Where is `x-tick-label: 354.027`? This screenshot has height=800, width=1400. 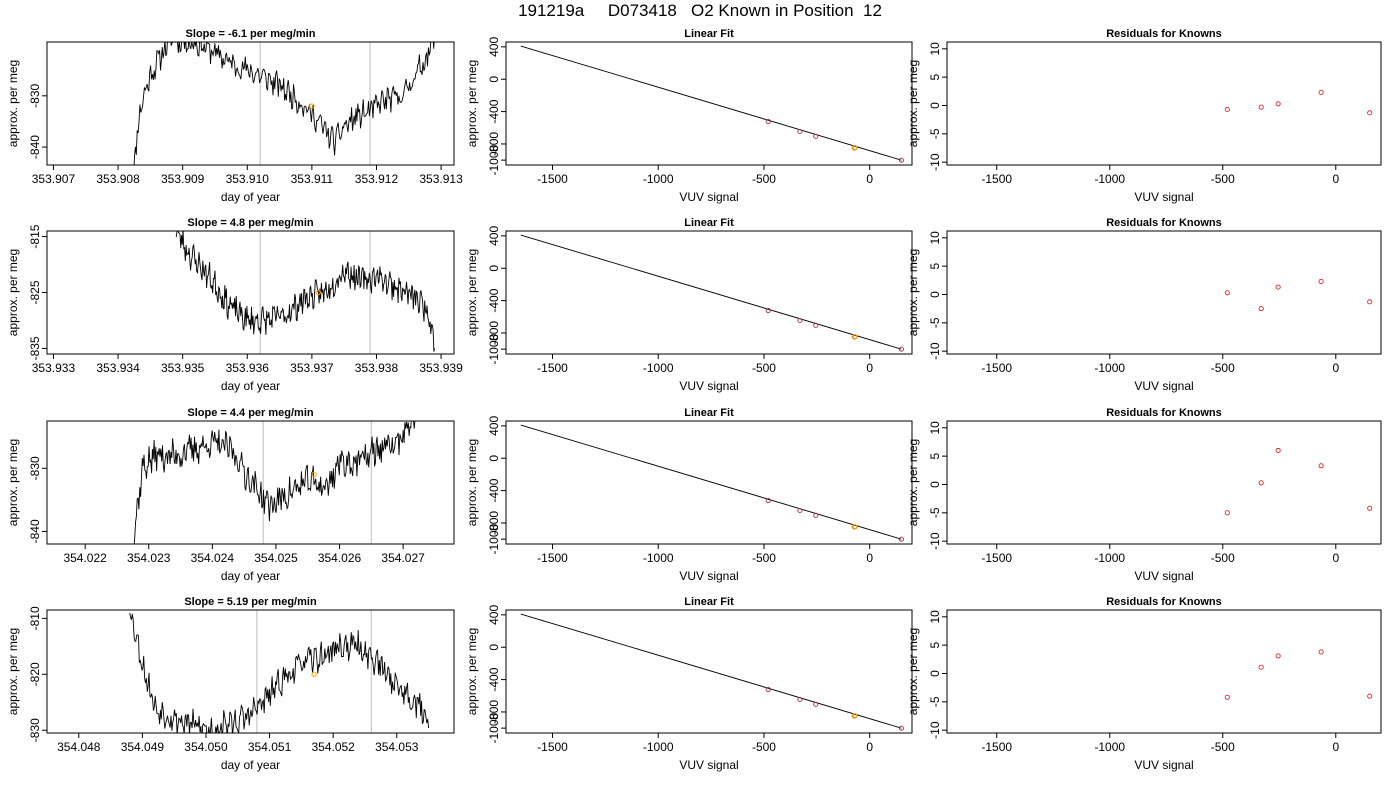
x-tick-label: 354.027 is located at coordinates (403, 558).